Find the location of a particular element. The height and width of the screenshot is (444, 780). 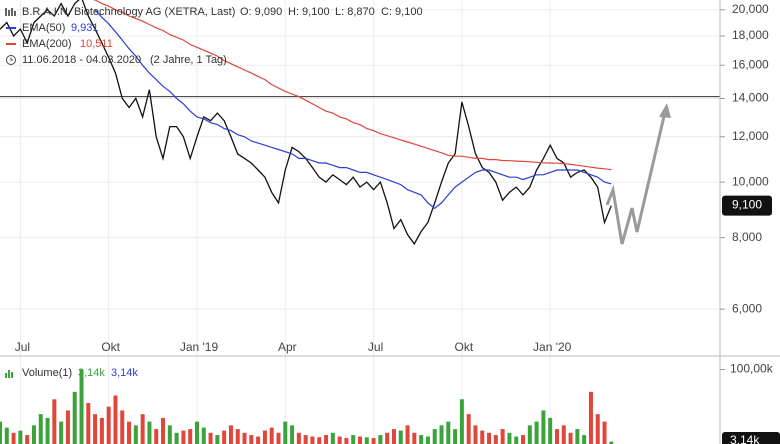

quote-low: L: 8,870 is located at coordinates (355, 12).